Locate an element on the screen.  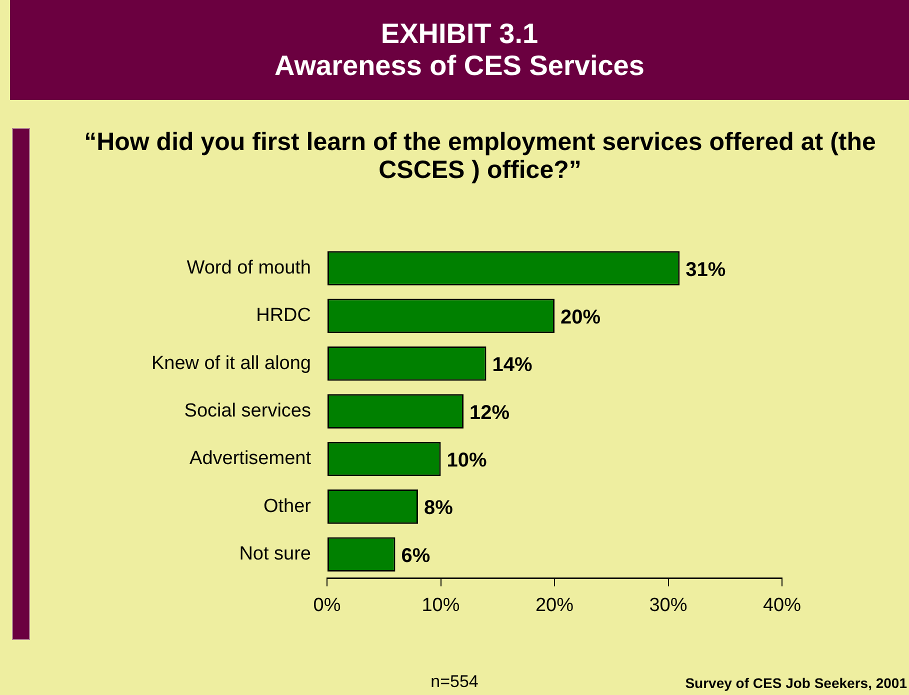
y-tick-label: Word of mouth is located at coordinates (248, 267).